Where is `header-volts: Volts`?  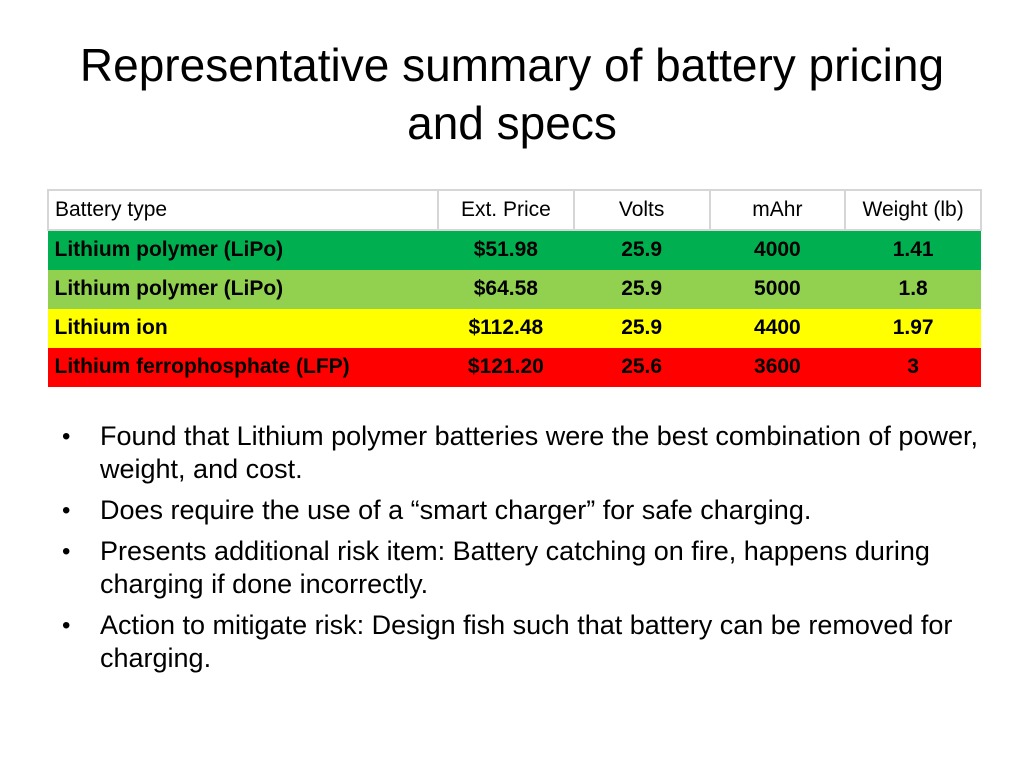
header-volts: Volts is located at coordinates (641, 210).